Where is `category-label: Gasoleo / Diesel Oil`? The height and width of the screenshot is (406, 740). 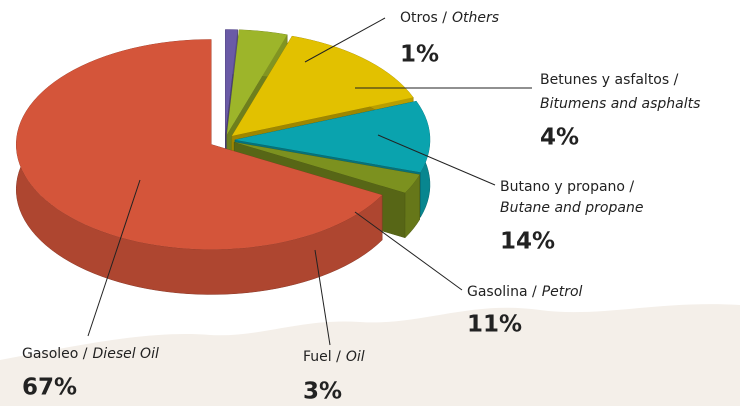 category-label: Gasoleo / Diesel Oil is located at coordinates (90, 354).